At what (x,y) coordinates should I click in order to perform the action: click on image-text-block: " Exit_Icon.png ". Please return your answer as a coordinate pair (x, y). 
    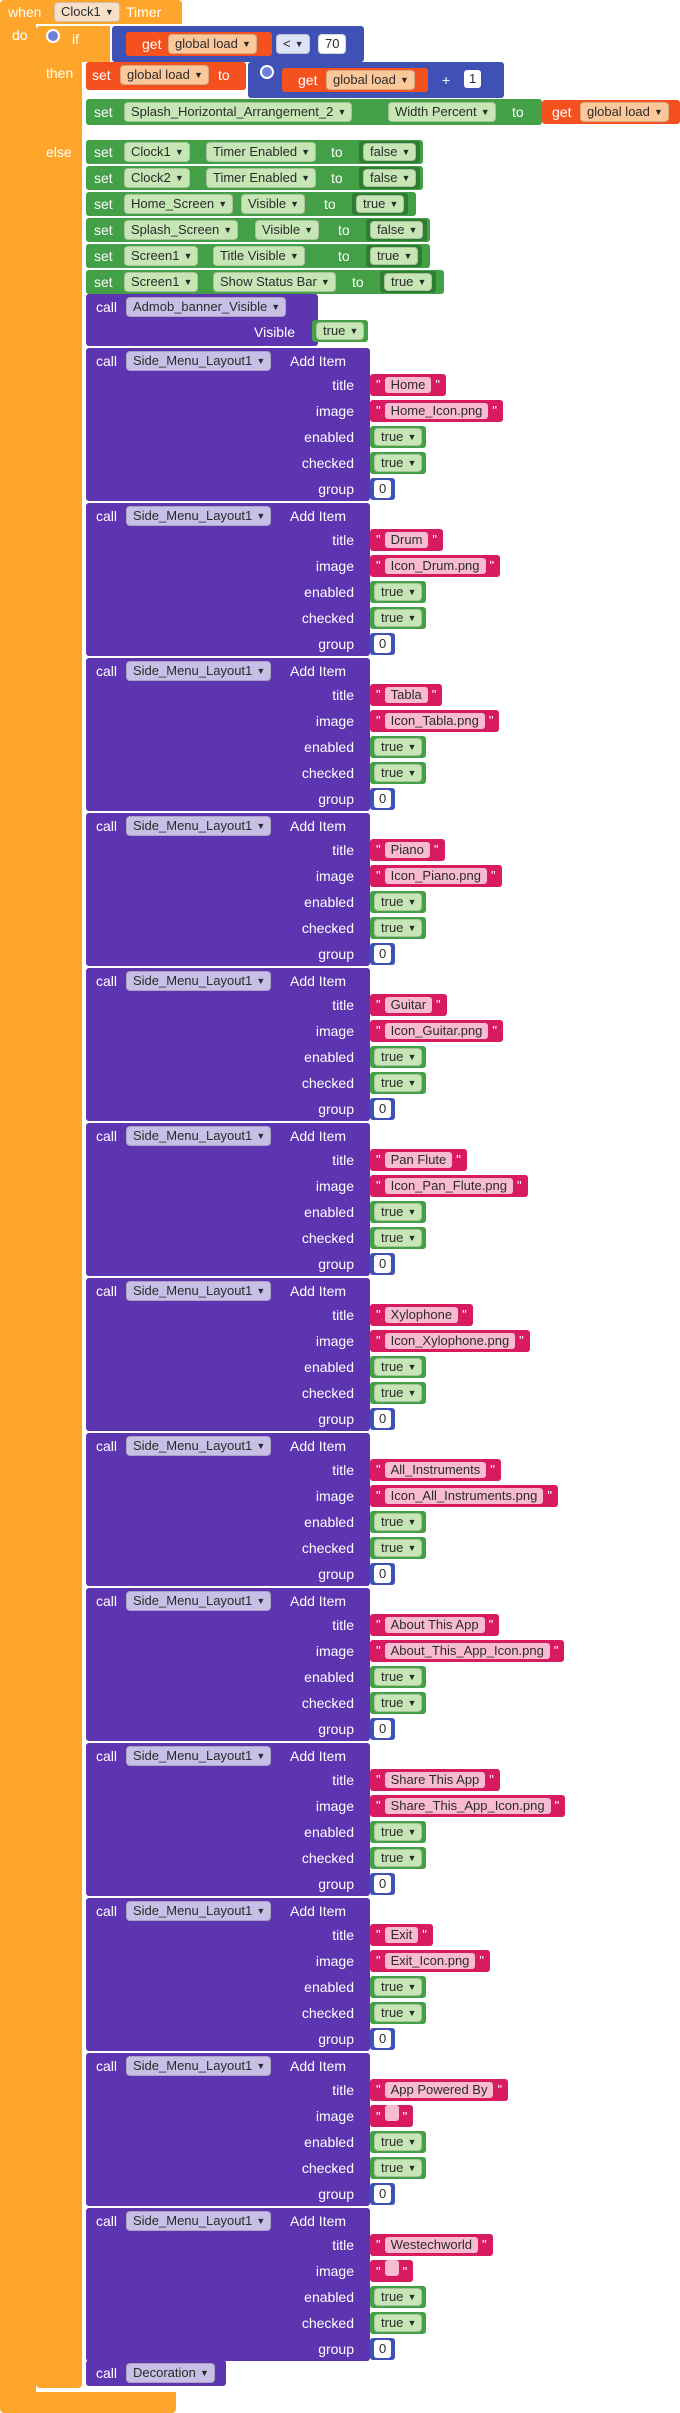
    Looking at the image, I should click on (430, 1961).